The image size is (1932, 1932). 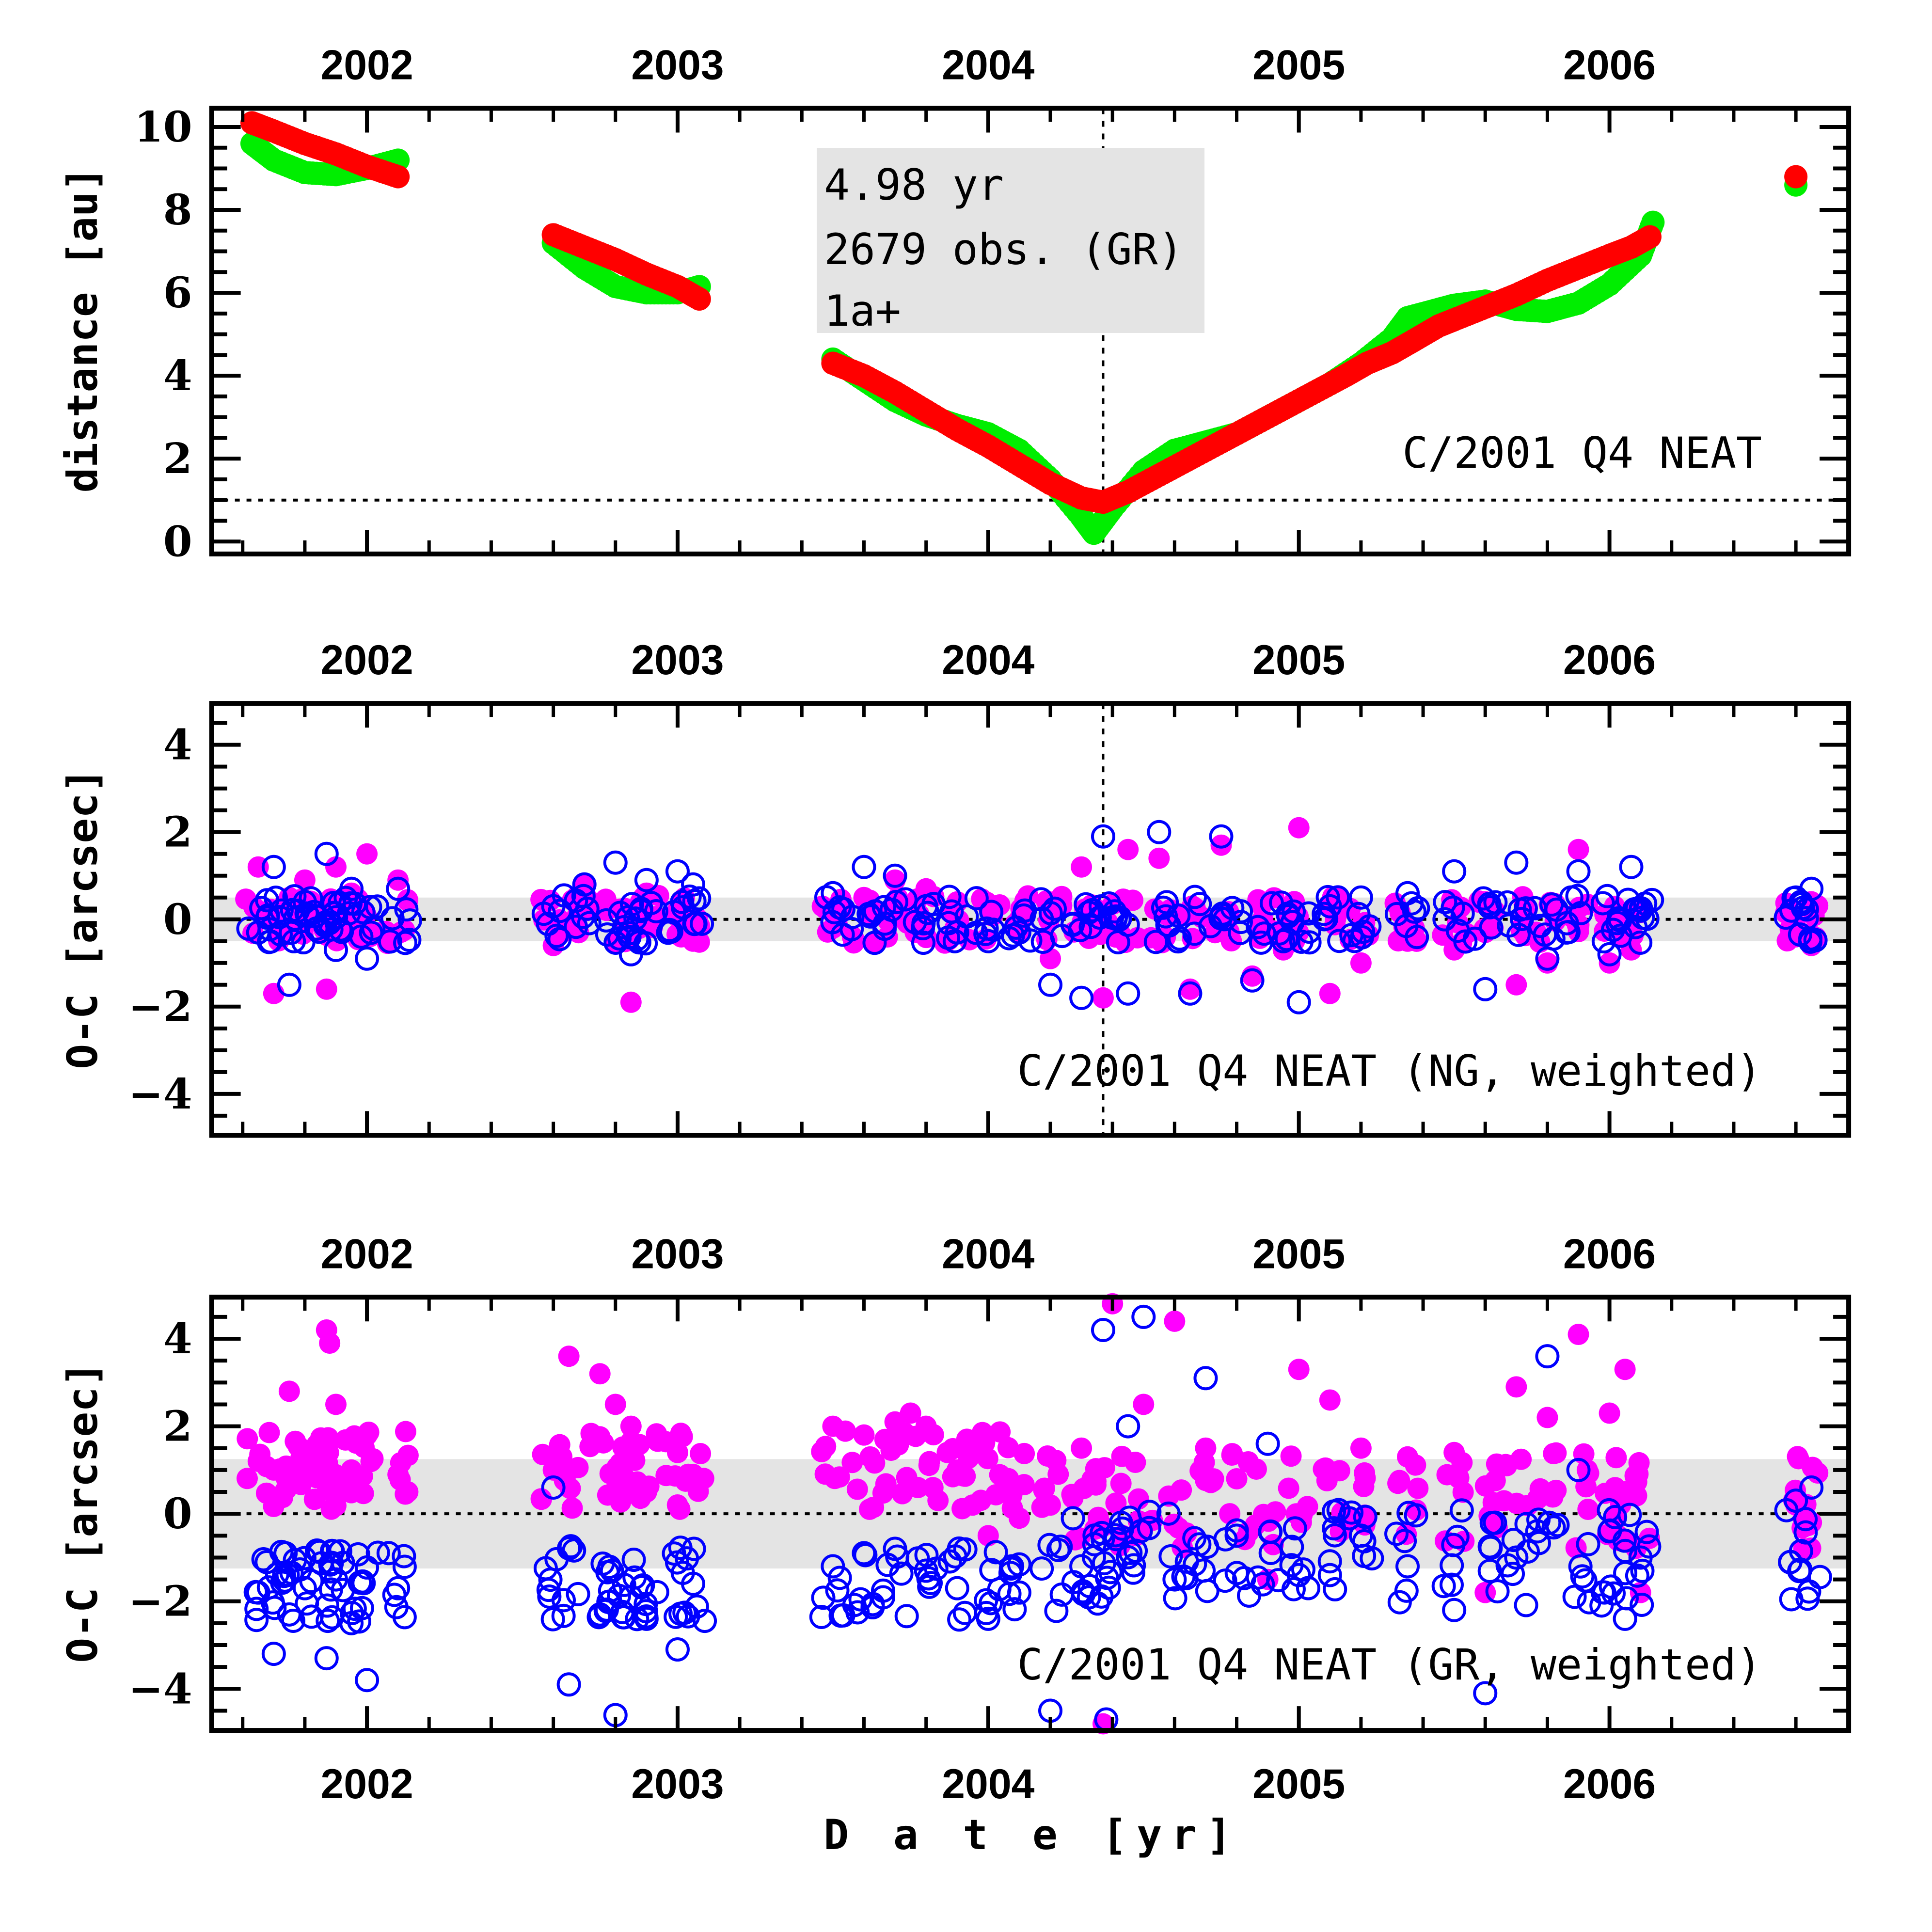 What do you see at coordinates (367, 1254) in the screenshot?
I see `year-tick-label: 2002` at bounding box center [367, 1254].